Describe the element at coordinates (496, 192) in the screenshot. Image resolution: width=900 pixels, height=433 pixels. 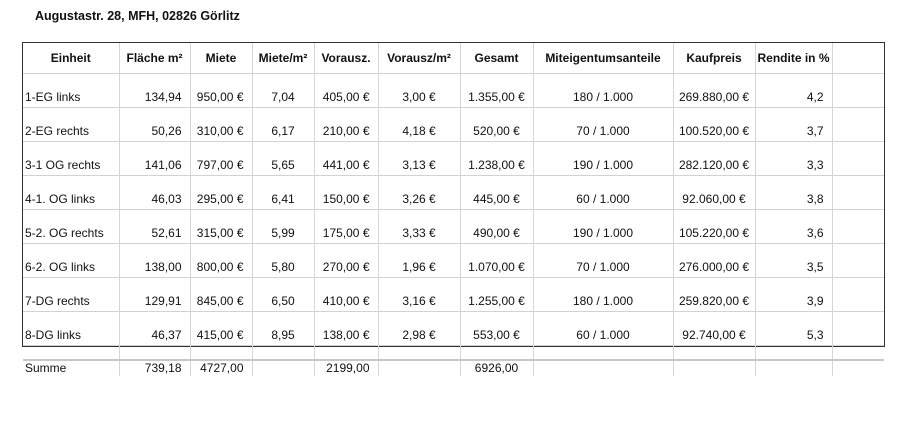
I see `table-cell: 445,00 €` at that location.